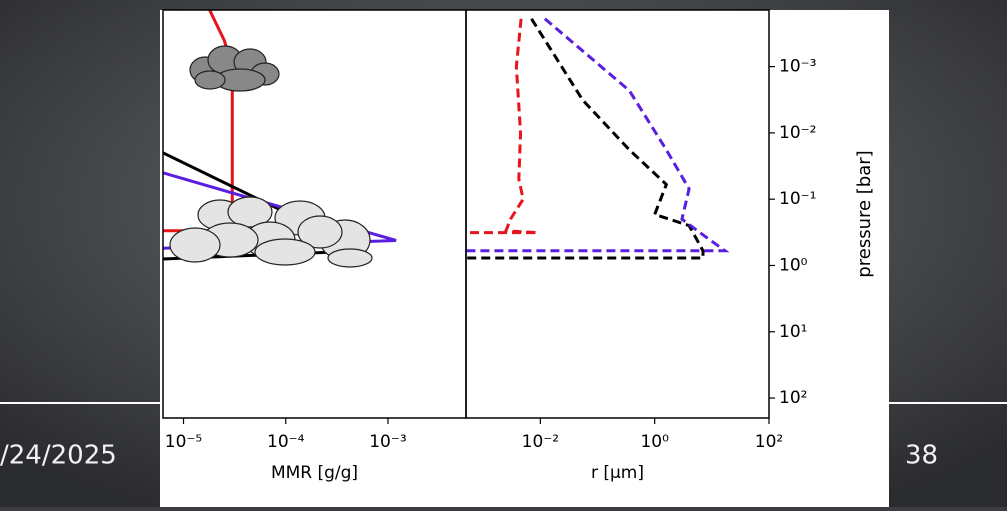 The width and height of the screenshot is (1007, 511). Describe the element at coordinates (540, 442) in the screenshot. I see `x-tick-label: 10⁻²` at that location.